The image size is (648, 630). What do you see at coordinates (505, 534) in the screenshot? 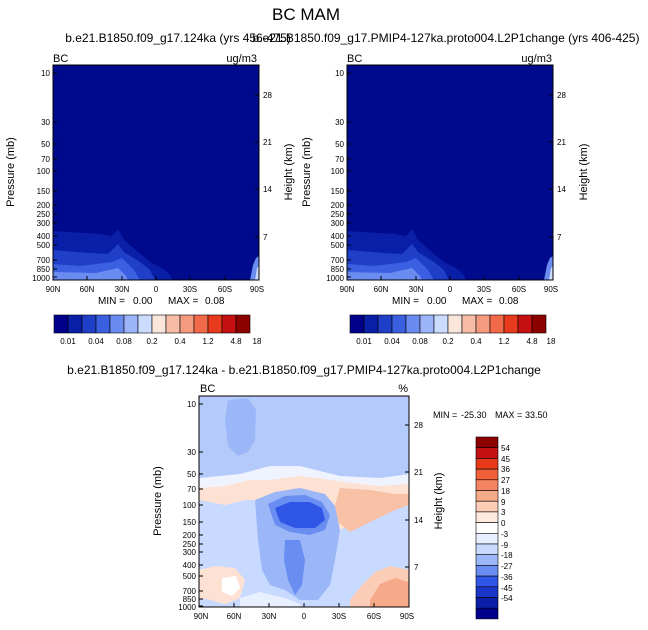
I see `panel-3-cb-label-m3: -3` at bounding box center [505, 534].